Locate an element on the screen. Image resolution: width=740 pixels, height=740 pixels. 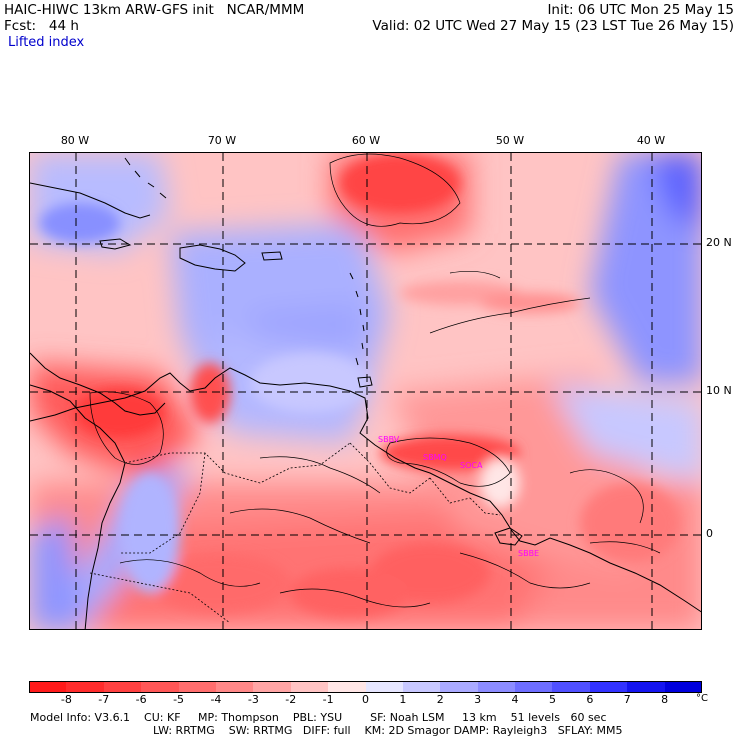
colorbar-tick-label: 8 is located at coordinates (665, 699).